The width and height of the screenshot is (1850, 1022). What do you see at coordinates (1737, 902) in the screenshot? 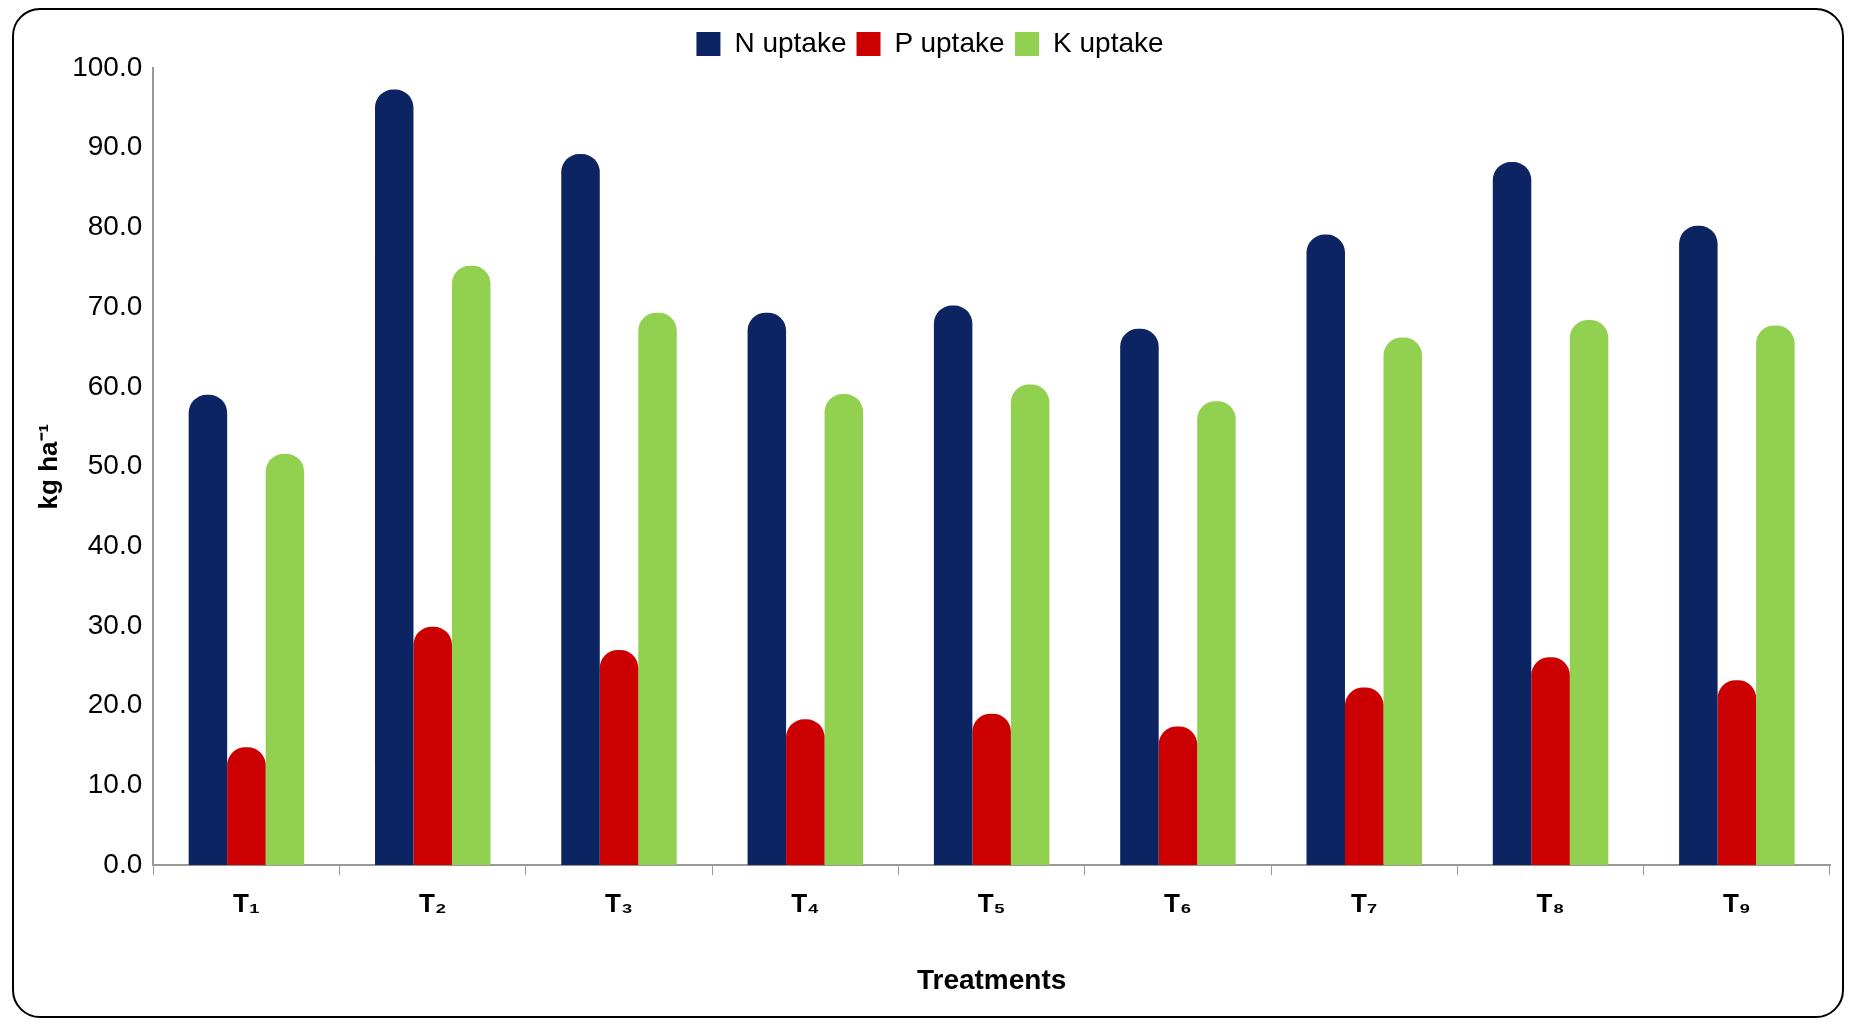
I see `x-tick-label: T₉` at bounding box center [1737, 902].